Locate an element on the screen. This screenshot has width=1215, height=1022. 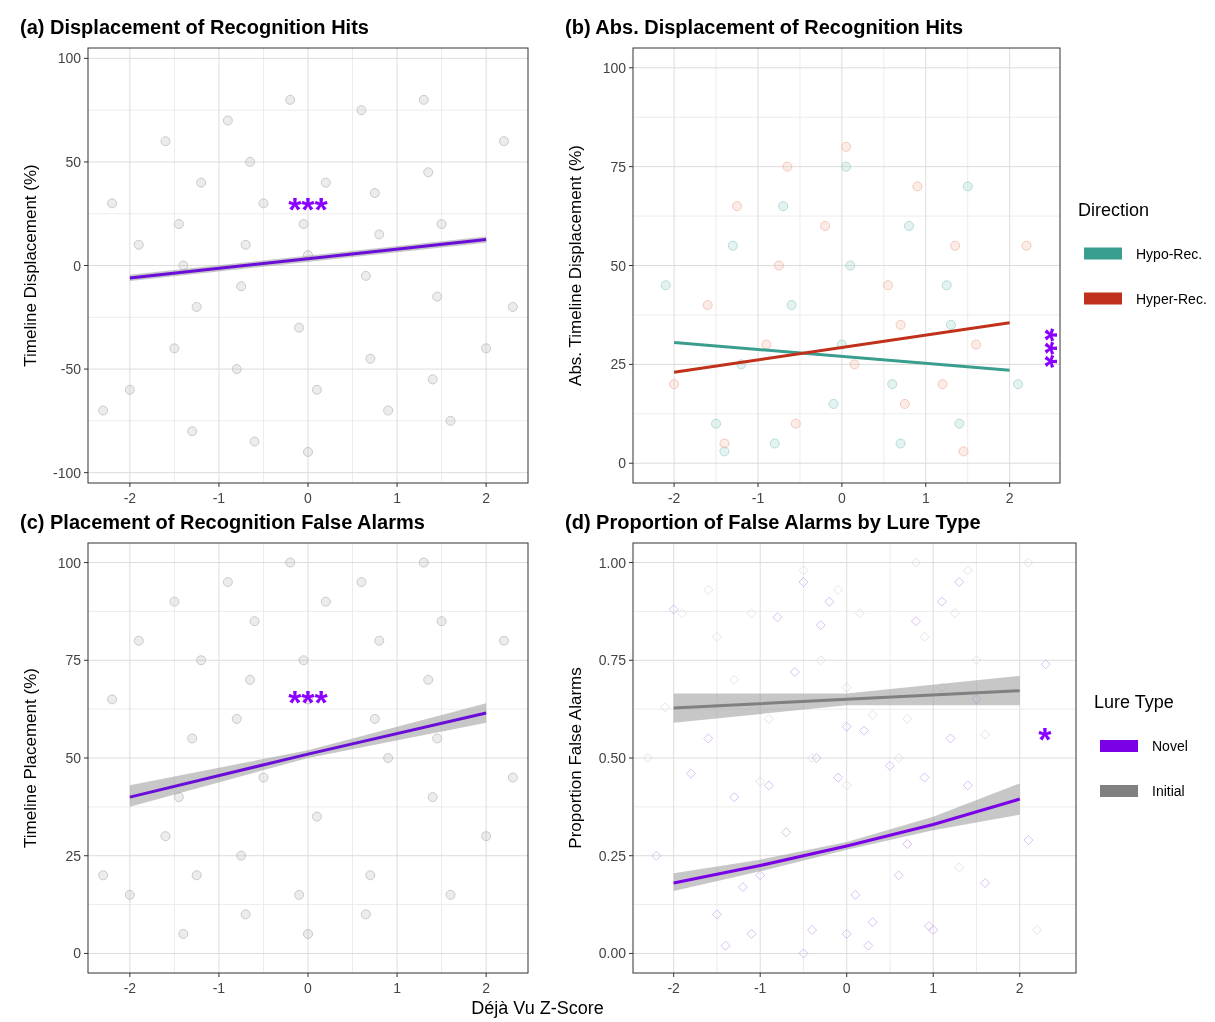
chart-title: (a) Displacement of Recognition Hits is located at coordinates (194, 27).